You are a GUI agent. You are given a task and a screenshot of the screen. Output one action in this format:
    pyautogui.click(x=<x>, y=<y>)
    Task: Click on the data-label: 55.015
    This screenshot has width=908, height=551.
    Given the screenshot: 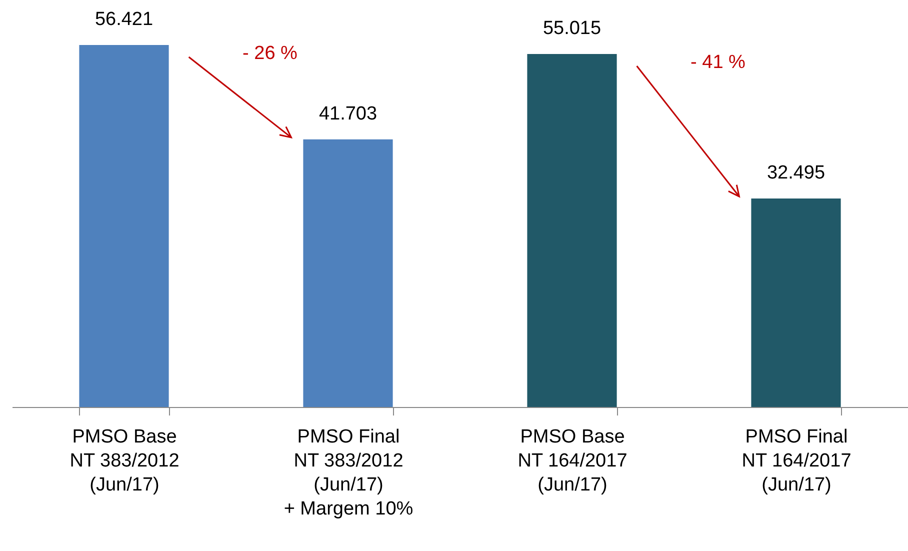 What is the action you would take?
    pyautogui.click(x=572, y=29)
    